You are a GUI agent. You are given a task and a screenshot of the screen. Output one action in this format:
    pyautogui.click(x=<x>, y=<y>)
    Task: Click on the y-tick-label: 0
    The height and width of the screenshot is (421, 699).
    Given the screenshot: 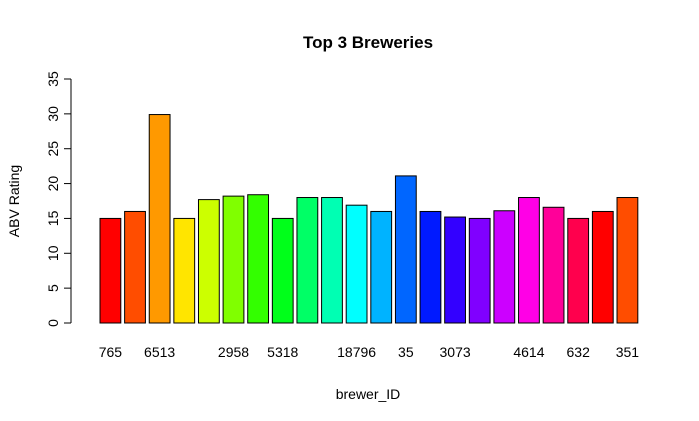 What is the action you would take?
    pyautogui.click(x=53, y=323)
    